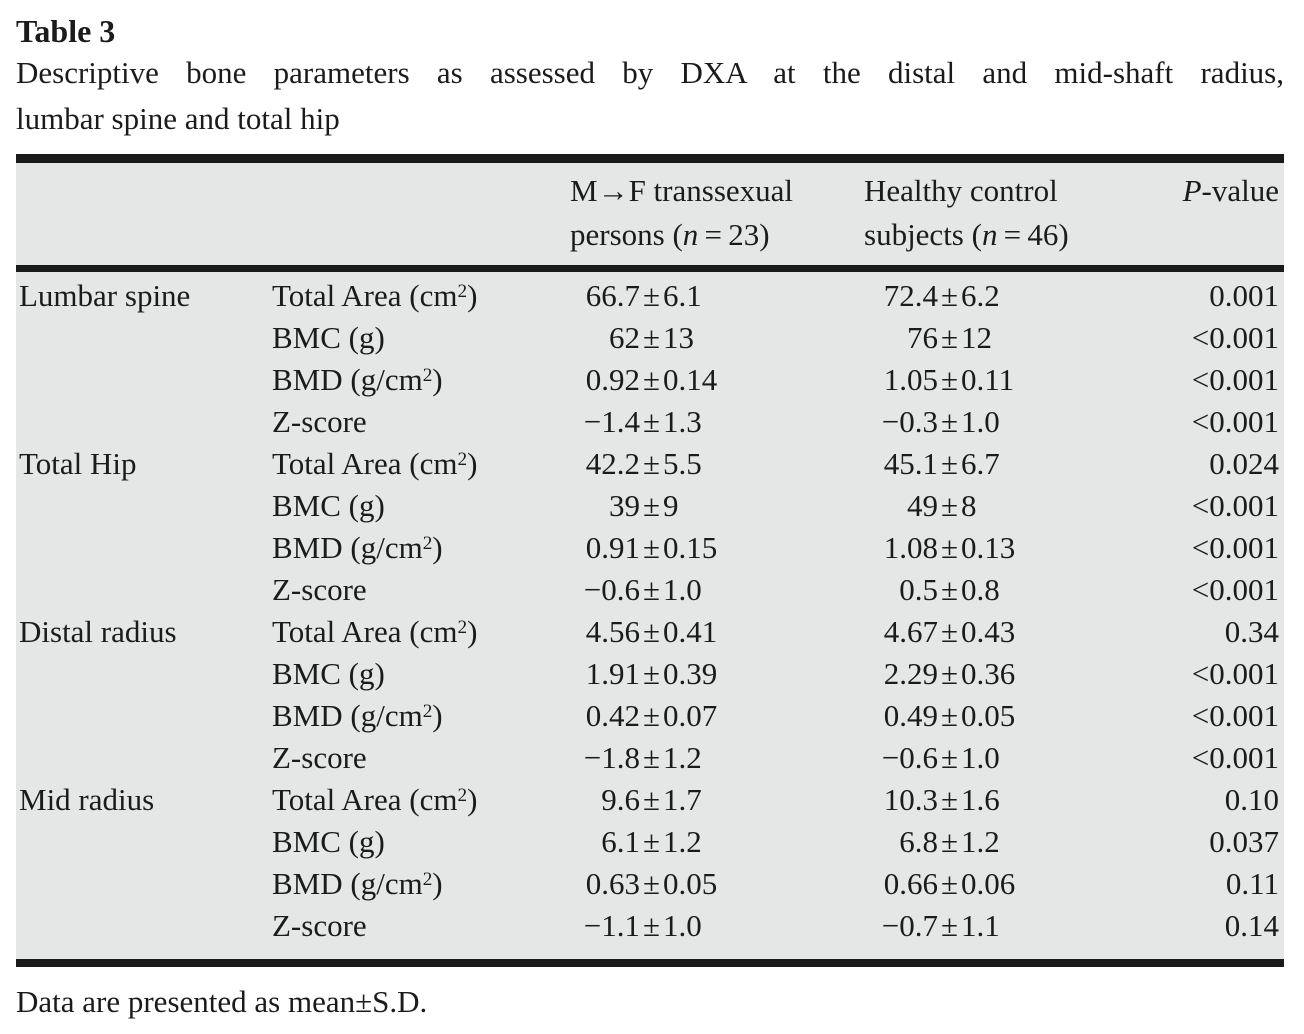  I want to click on header-site, so click(144, 213).